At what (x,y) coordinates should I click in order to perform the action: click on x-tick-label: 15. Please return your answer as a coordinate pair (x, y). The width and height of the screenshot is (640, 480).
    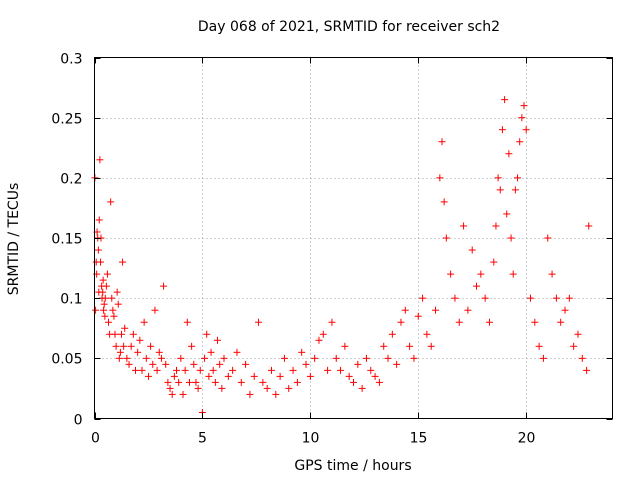
    Looking at the image, I should click on (419, 439).